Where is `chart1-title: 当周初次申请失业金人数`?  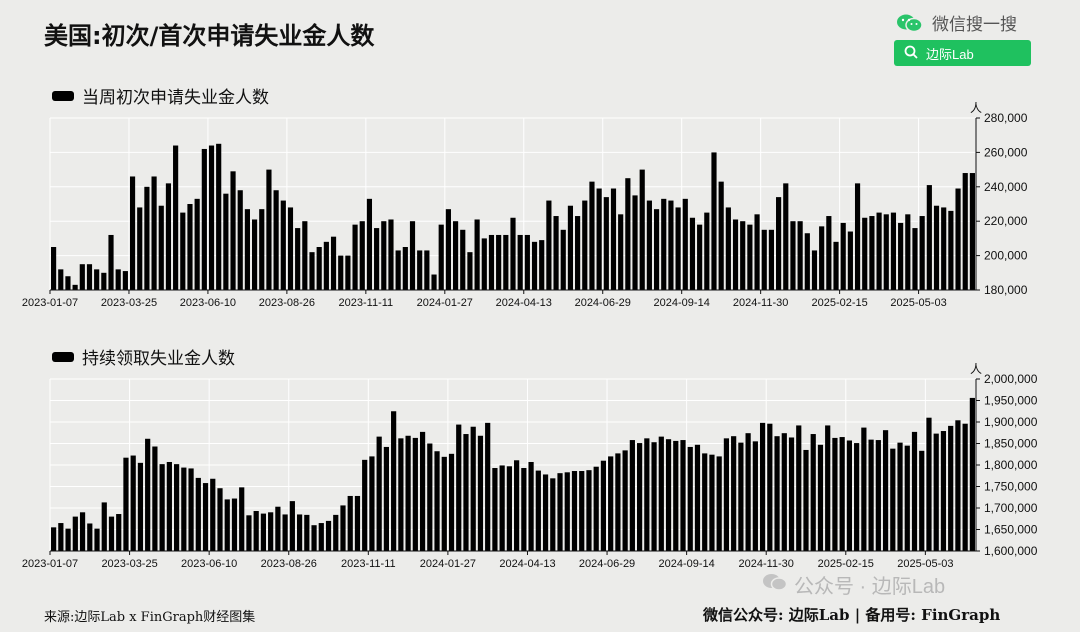
chart1-title: 当周初次申请失业金人数 is located at coordinates (175, 98).